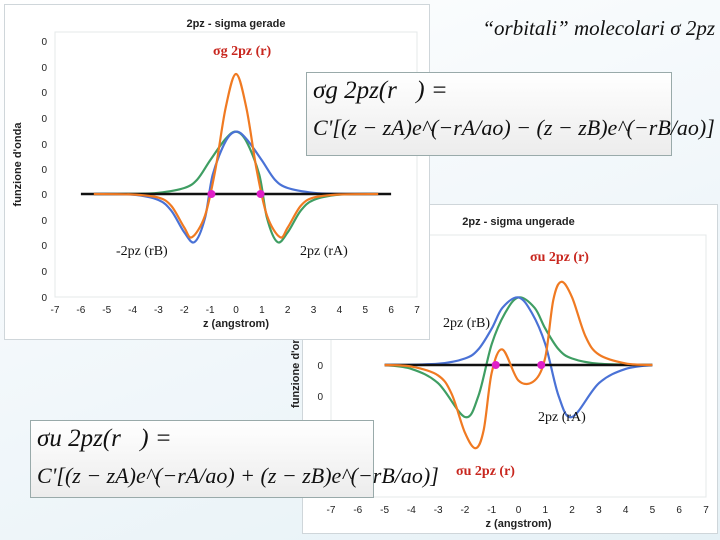 This screenshot has width=720, height=540. What do you see at coordinates (380, 90) in the screenshot?
I see `formula-gerade-line1: σg 2pz(r⃗) =` at bounding box center [380, 90].